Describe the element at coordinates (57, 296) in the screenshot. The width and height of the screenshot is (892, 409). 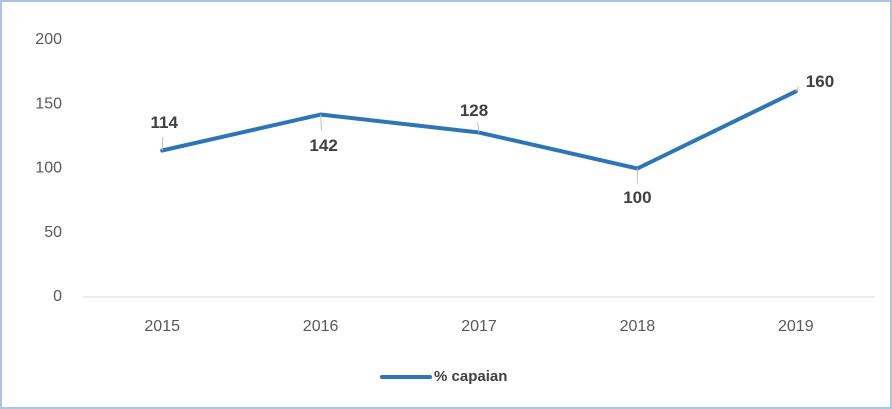
I see `y-tick-label: 0` at that location.